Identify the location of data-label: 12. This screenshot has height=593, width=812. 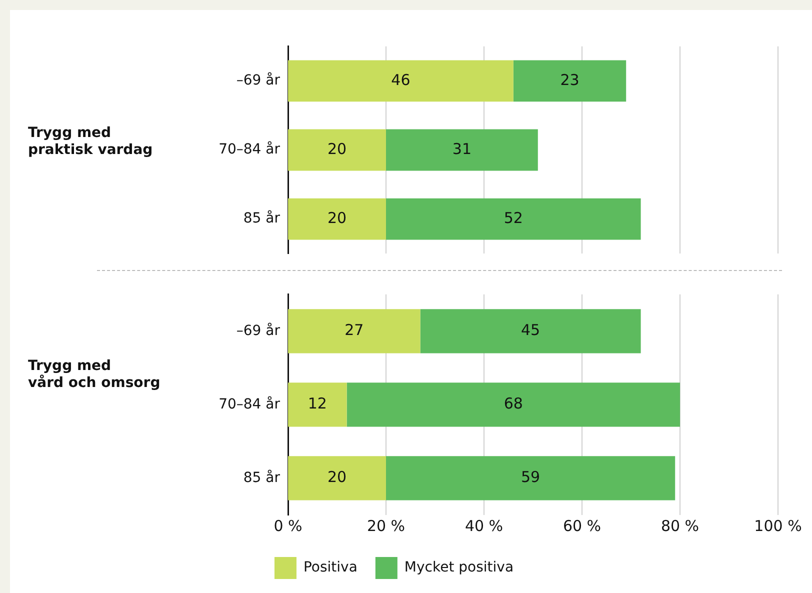
(317, 403).